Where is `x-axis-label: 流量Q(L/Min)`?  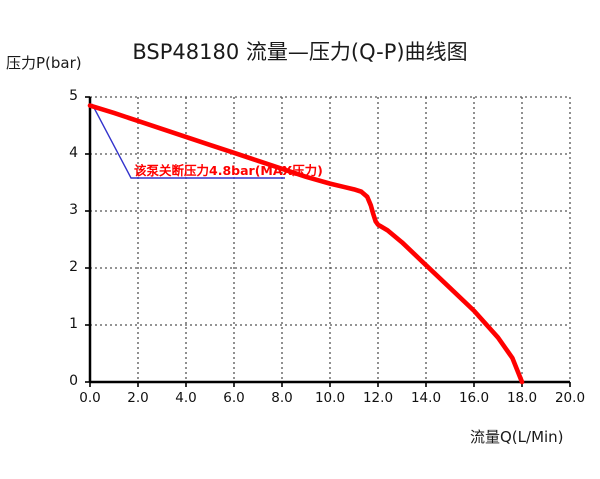 x-axis-label: 流量Q(L/Min) is located at coordinates (517, 437).